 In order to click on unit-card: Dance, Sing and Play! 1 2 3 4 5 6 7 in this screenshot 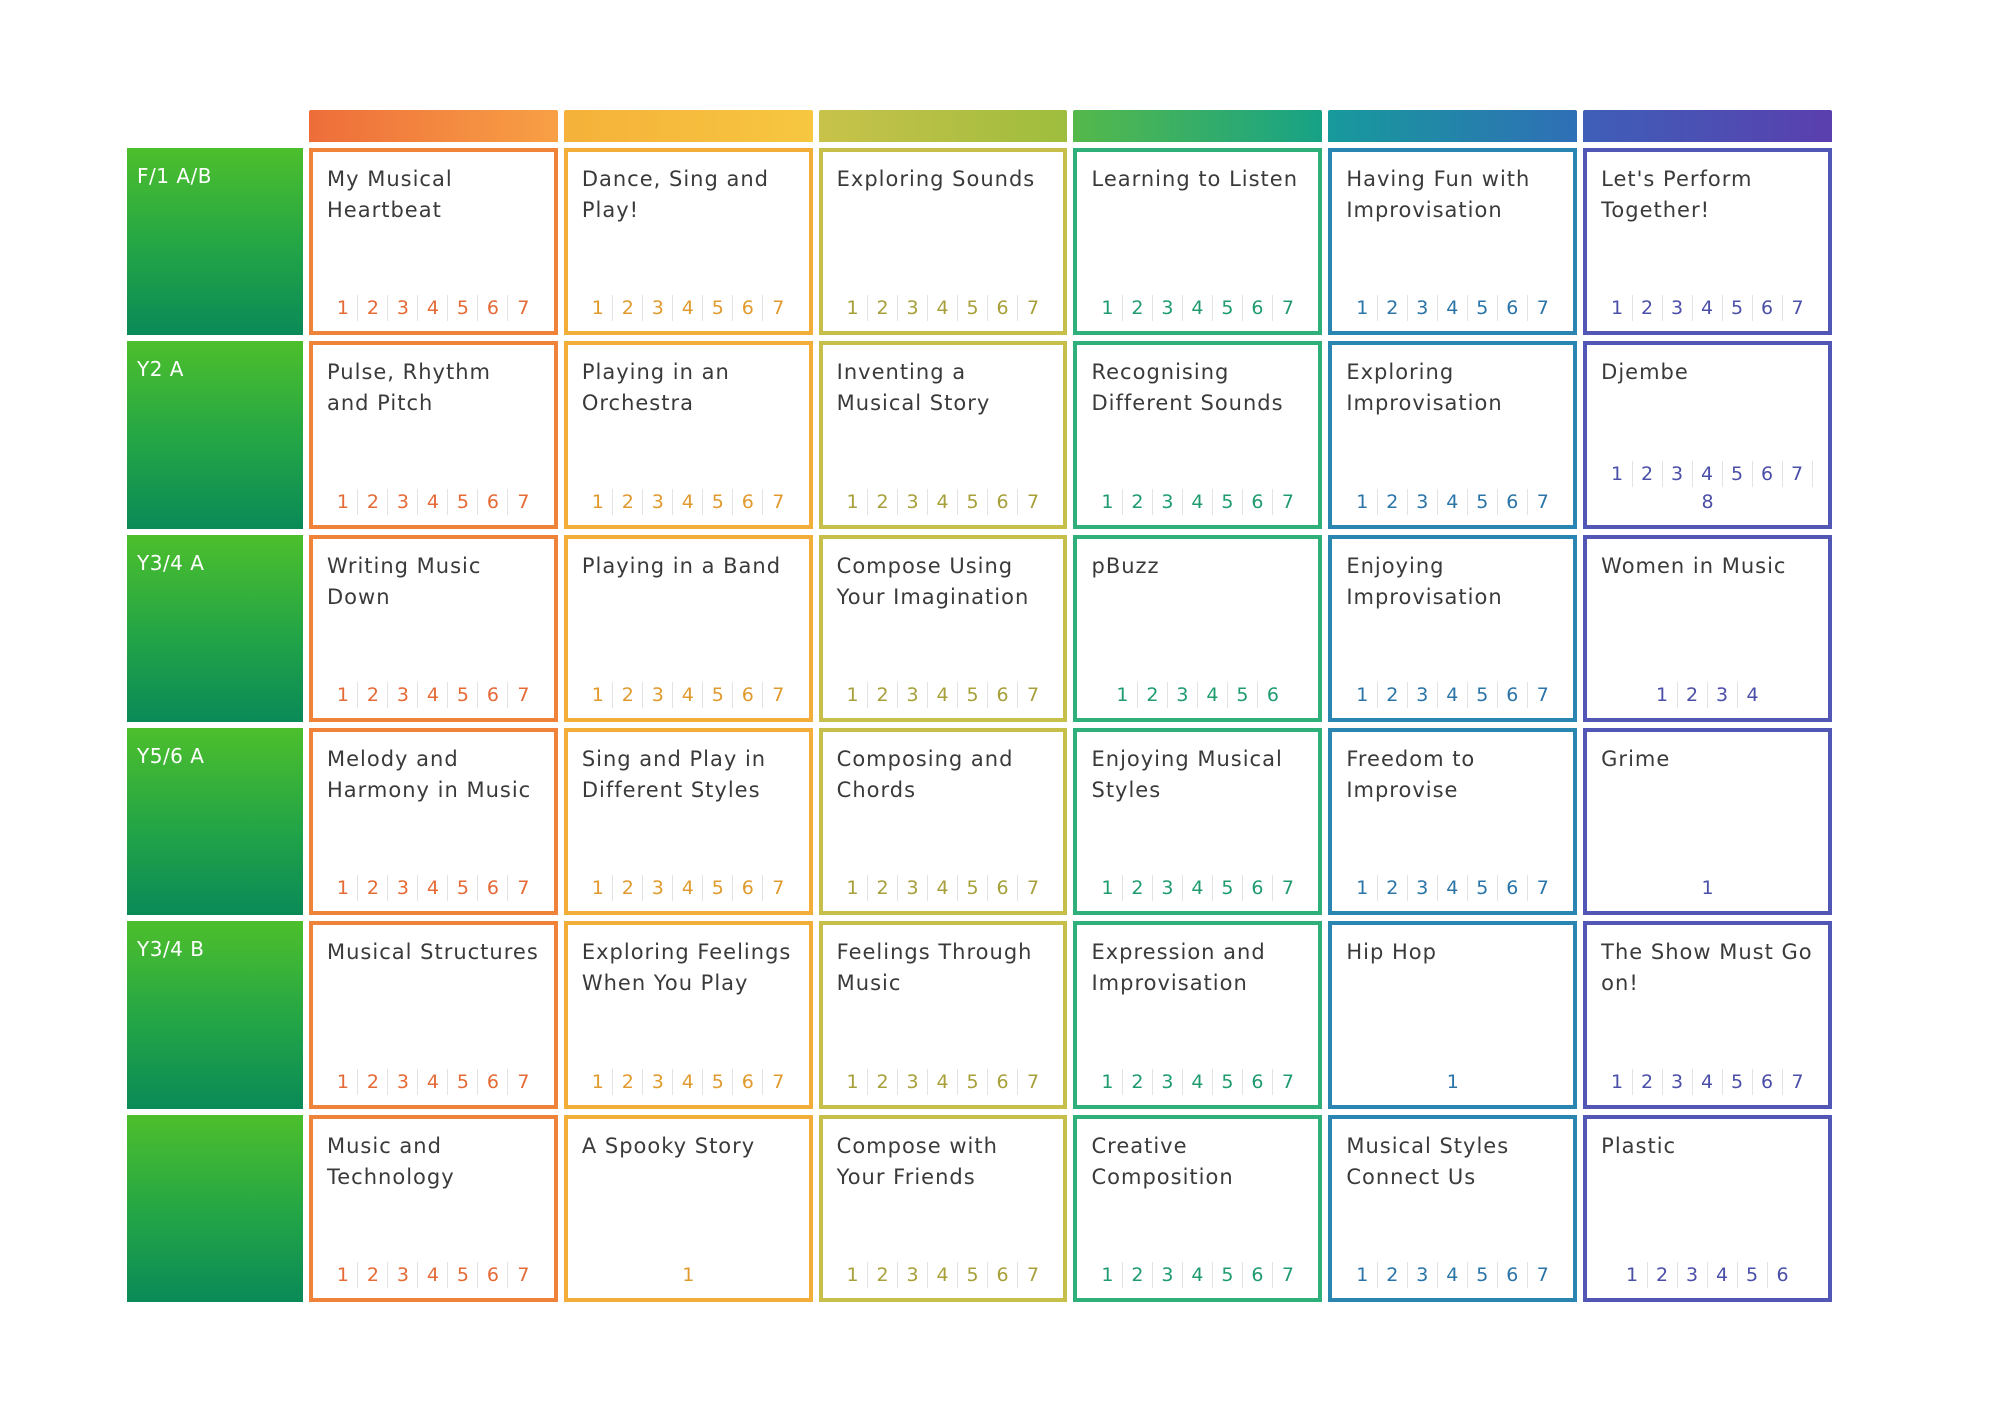, I will do `click(688, 242)`.